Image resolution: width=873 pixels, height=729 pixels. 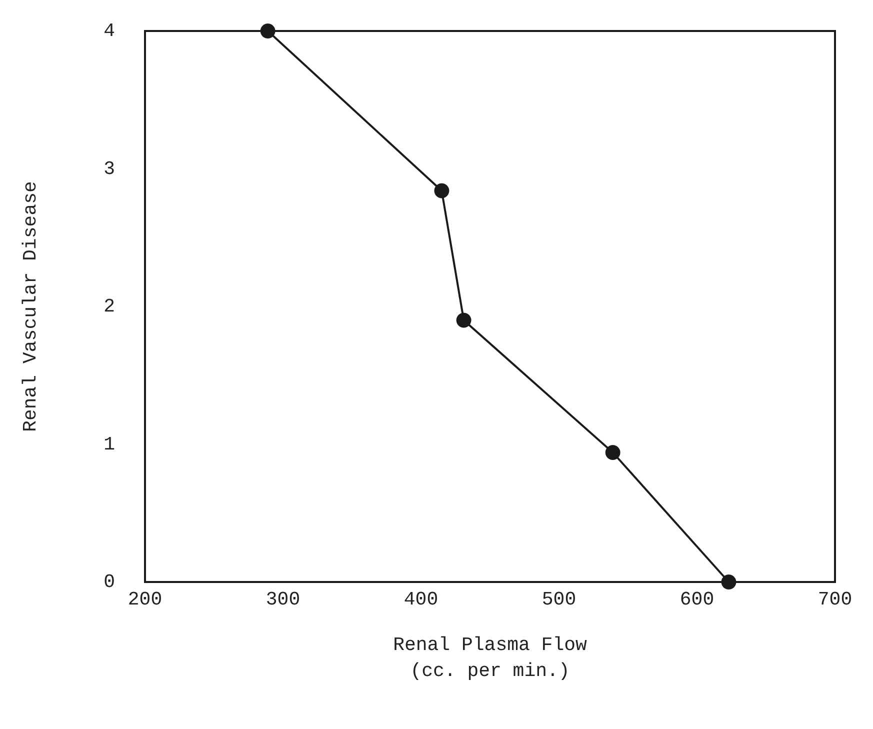 I want to click on y-tick-label: 3, so click(x=109, y=169).